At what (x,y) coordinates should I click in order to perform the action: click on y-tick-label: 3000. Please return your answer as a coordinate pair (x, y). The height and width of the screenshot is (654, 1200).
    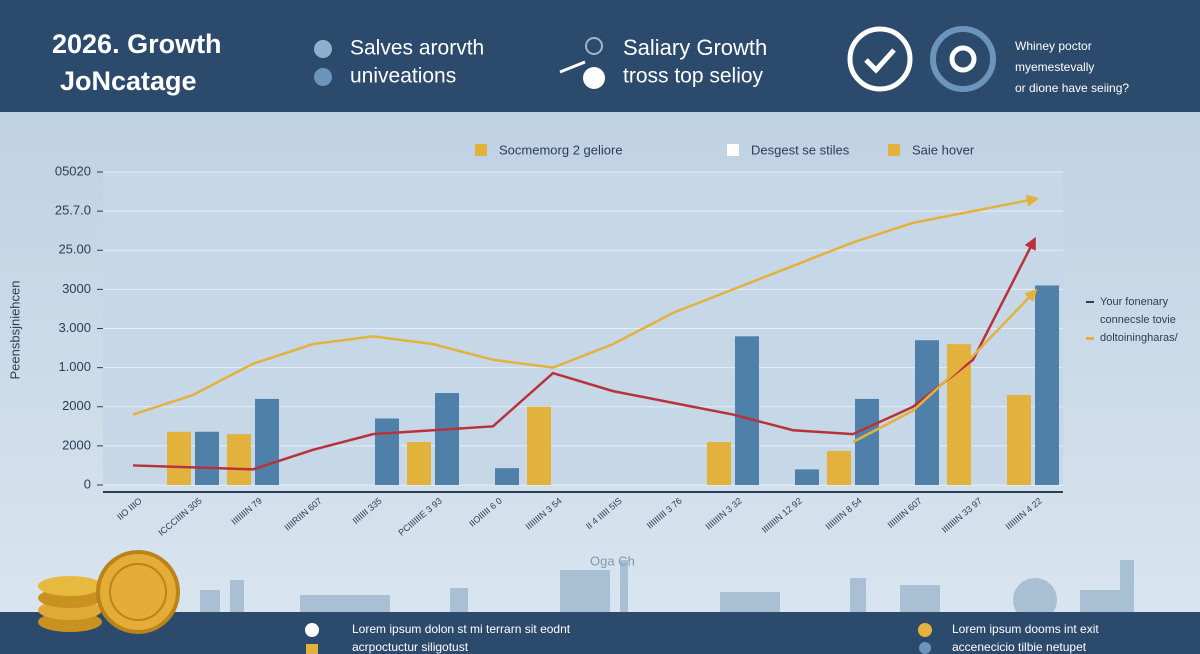
    Looking at the image, I should click on (76, 288).